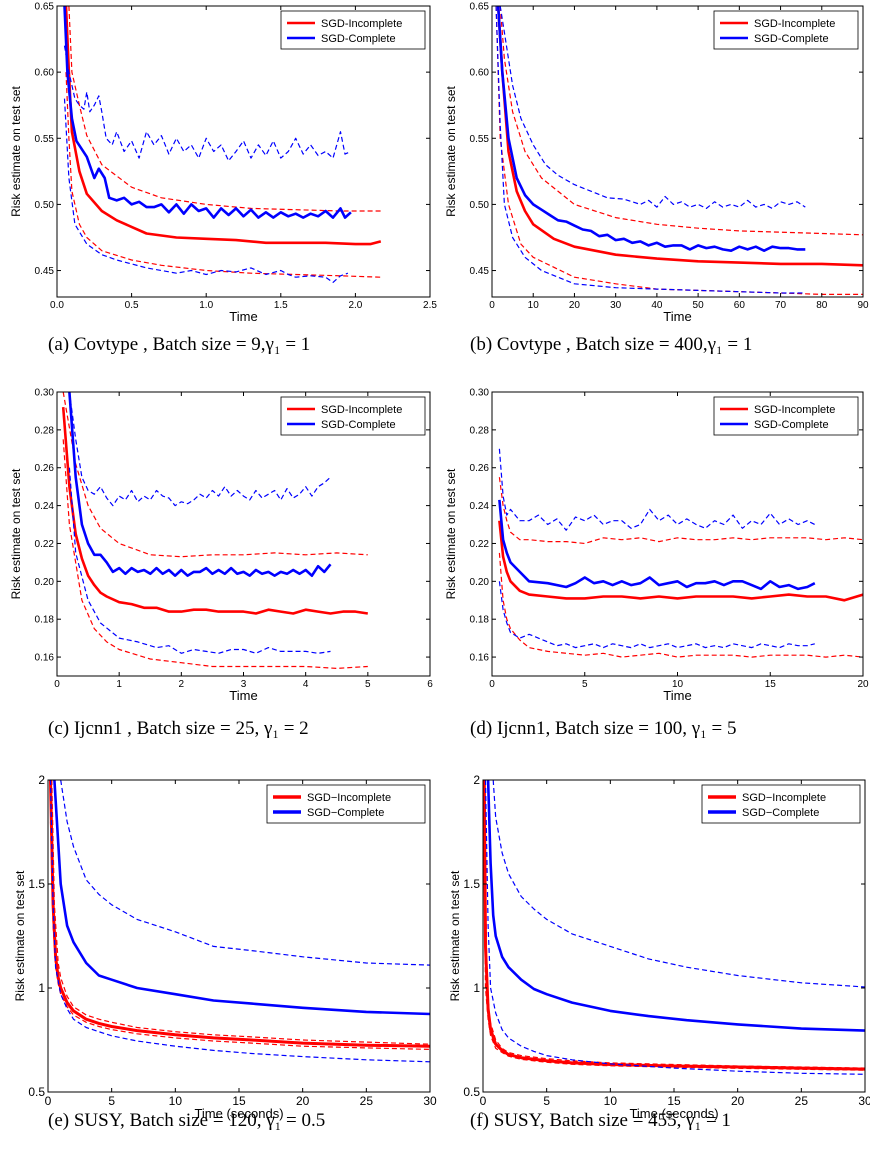  I want to click on legend-a: SGD-Incomplete SGD-Complete, so click(353, 30).